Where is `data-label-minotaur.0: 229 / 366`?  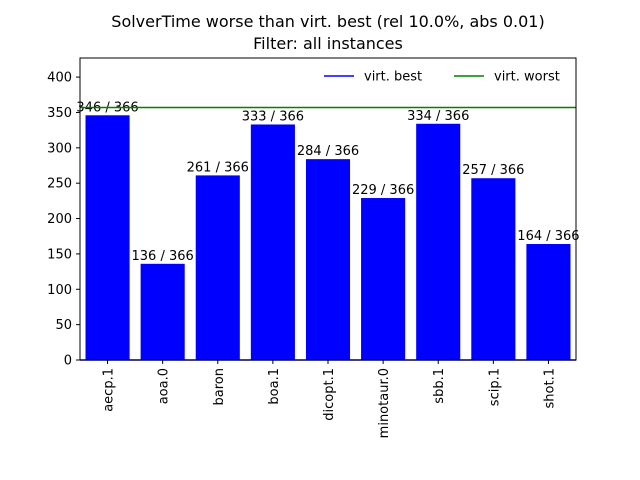
data-label-minotaur.0: 229 / 366 is located at coordinates (383, 190).